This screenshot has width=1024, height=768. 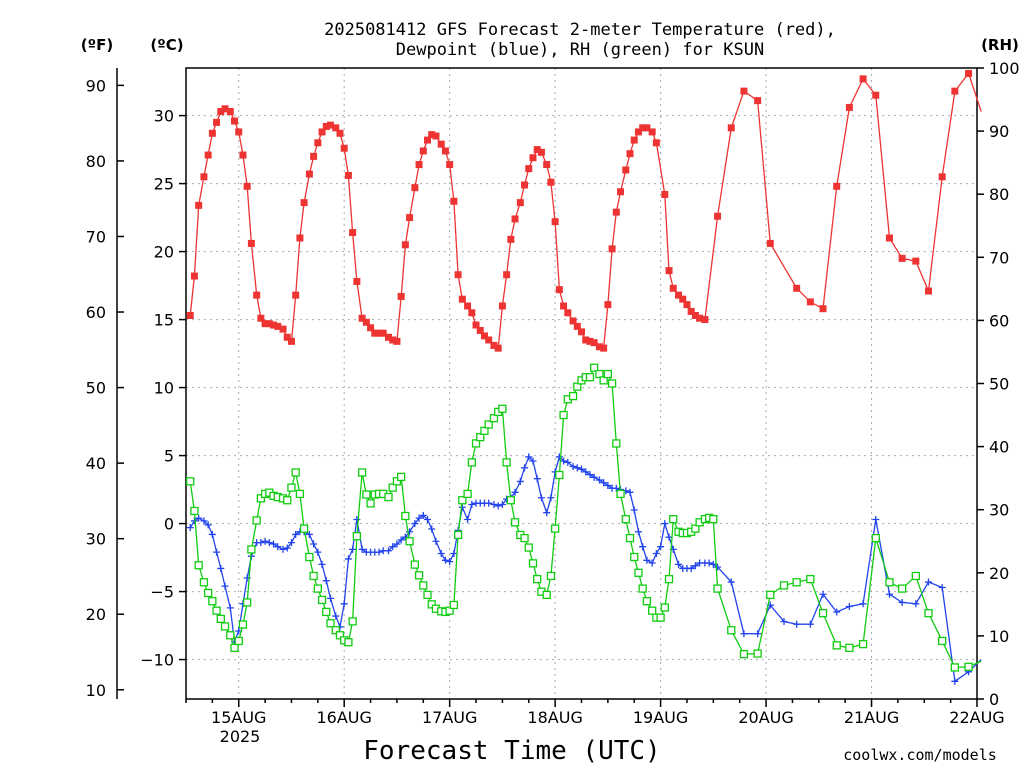 What do you see at coordinates (96, 690) in the screenshot?
I see `fahrenheit-tick-label: 10` at bounding box center [96, 690].